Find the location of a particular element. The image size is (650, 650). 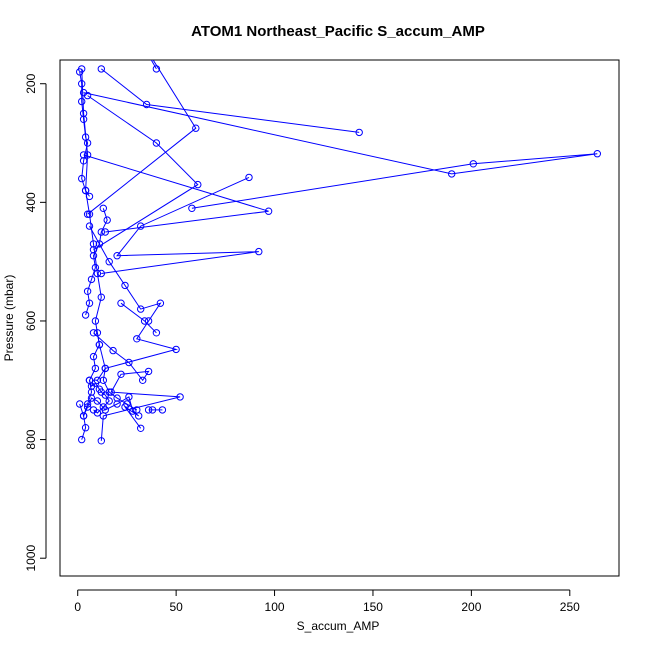

y-tick-label: 600 is located at coordinates (31, 321).